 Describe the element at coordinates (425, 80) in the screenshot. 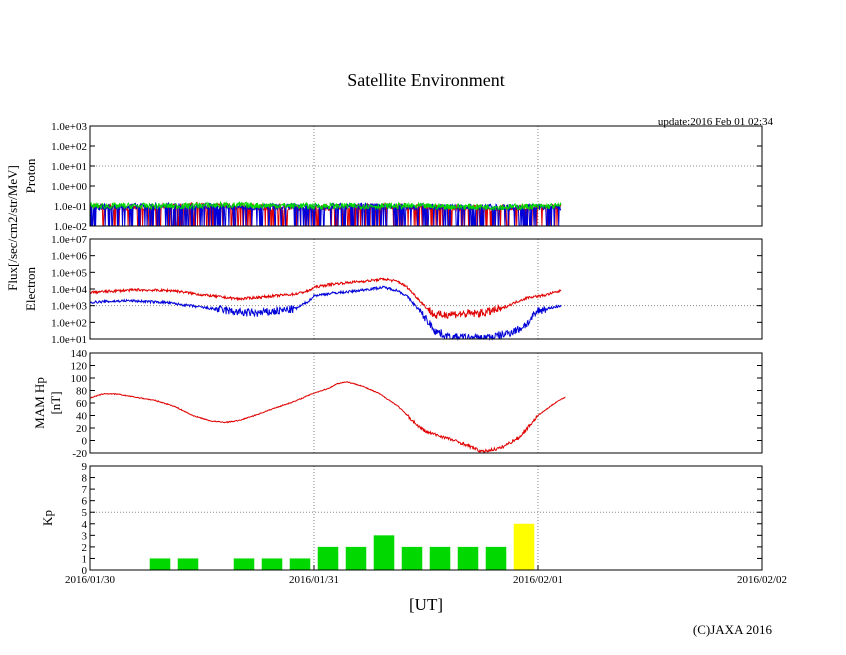

I see `chart-title: Satellite Environment` at that location.